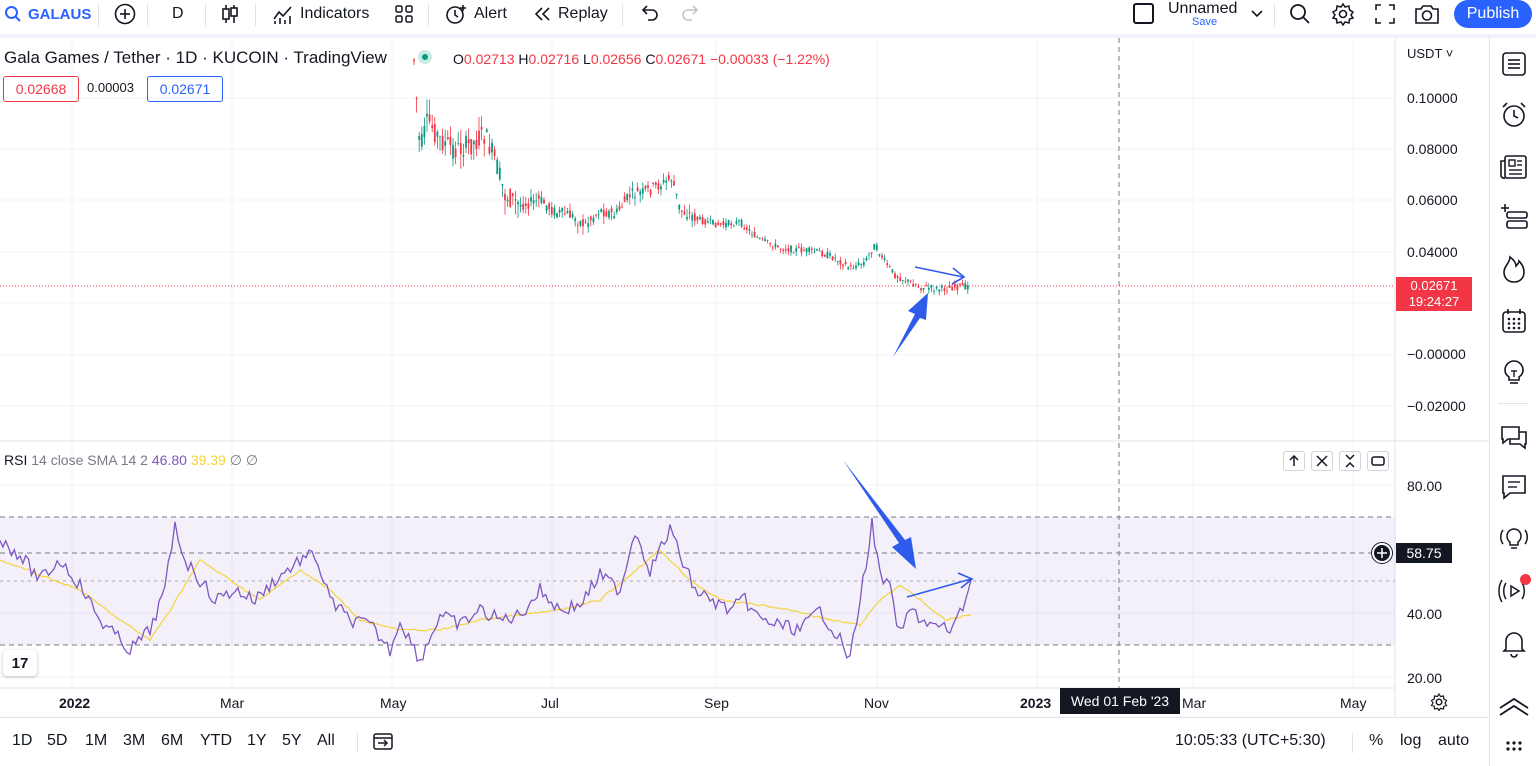 Image resolution: width=1536 pixels, height=766 pixels. I want to click on layout-checkbox-icon, so click(1143, 13).